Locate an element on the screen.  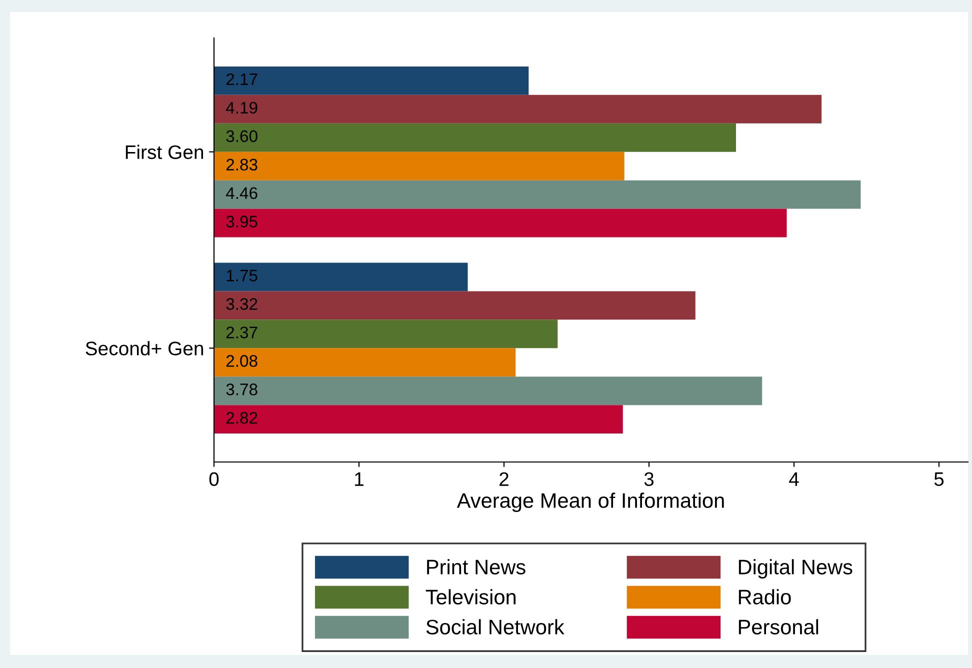
x-tick-label: 0 is located at coordinates (214, 479).